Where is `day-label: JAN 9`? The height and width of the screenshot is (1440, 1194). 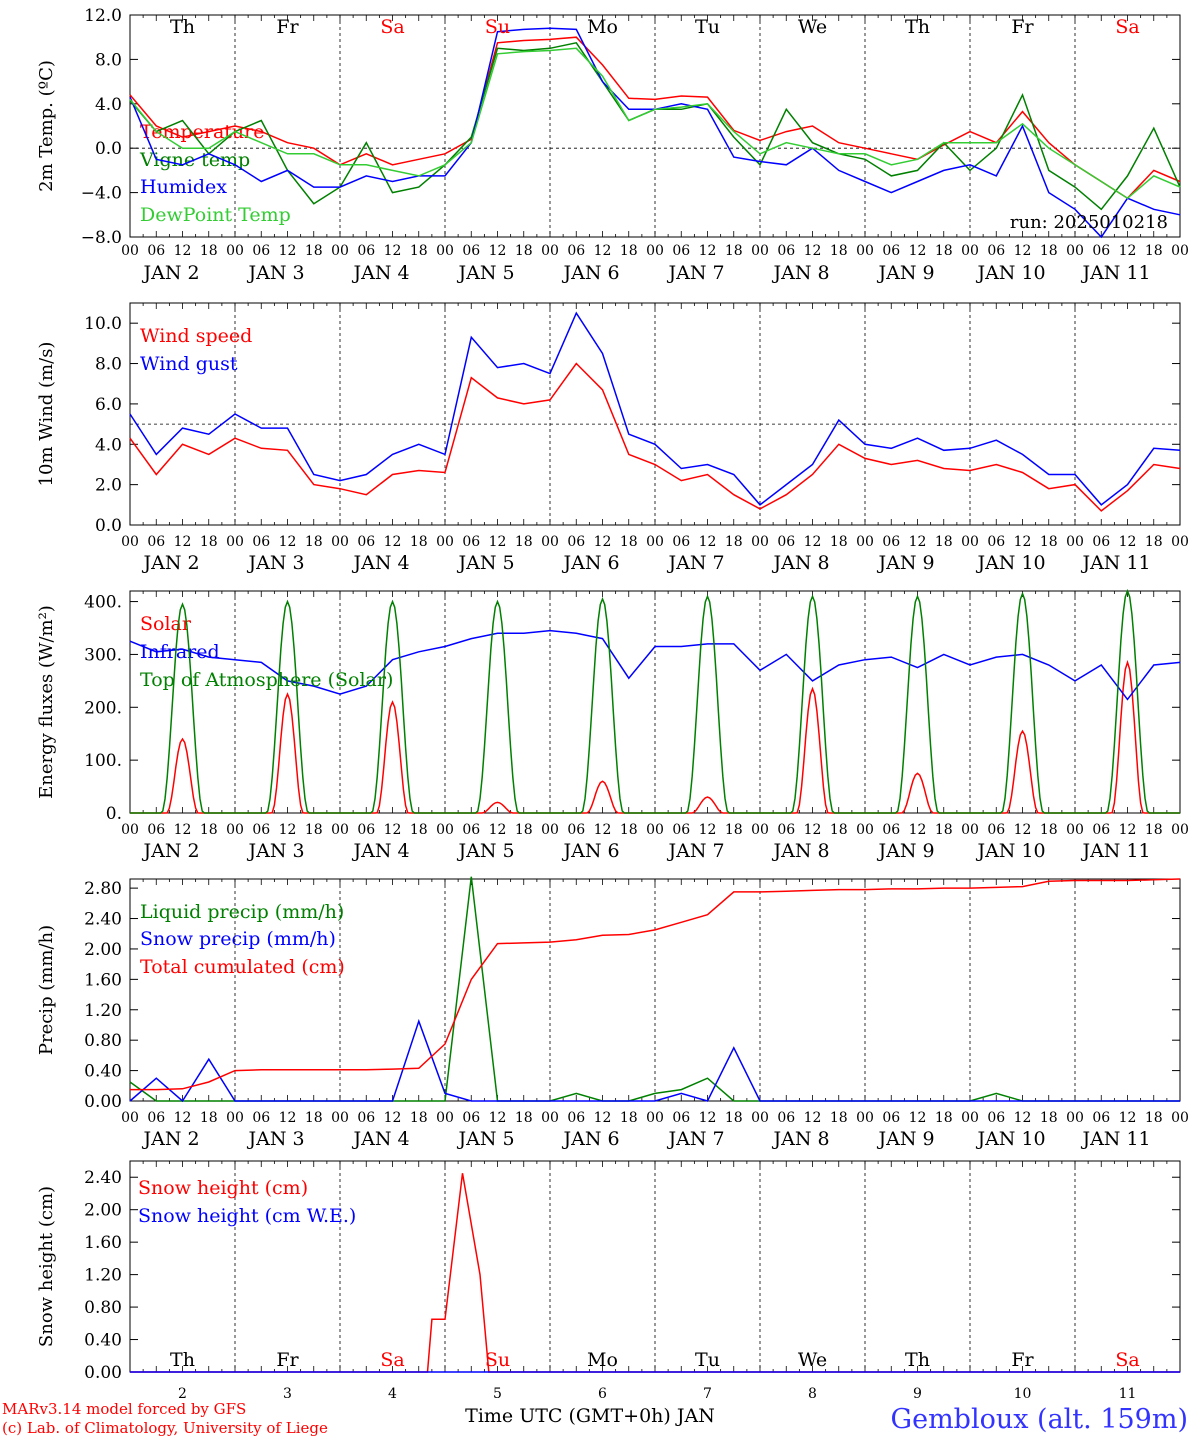
day-label: JAN 9 is located at coordinates (906, 273).